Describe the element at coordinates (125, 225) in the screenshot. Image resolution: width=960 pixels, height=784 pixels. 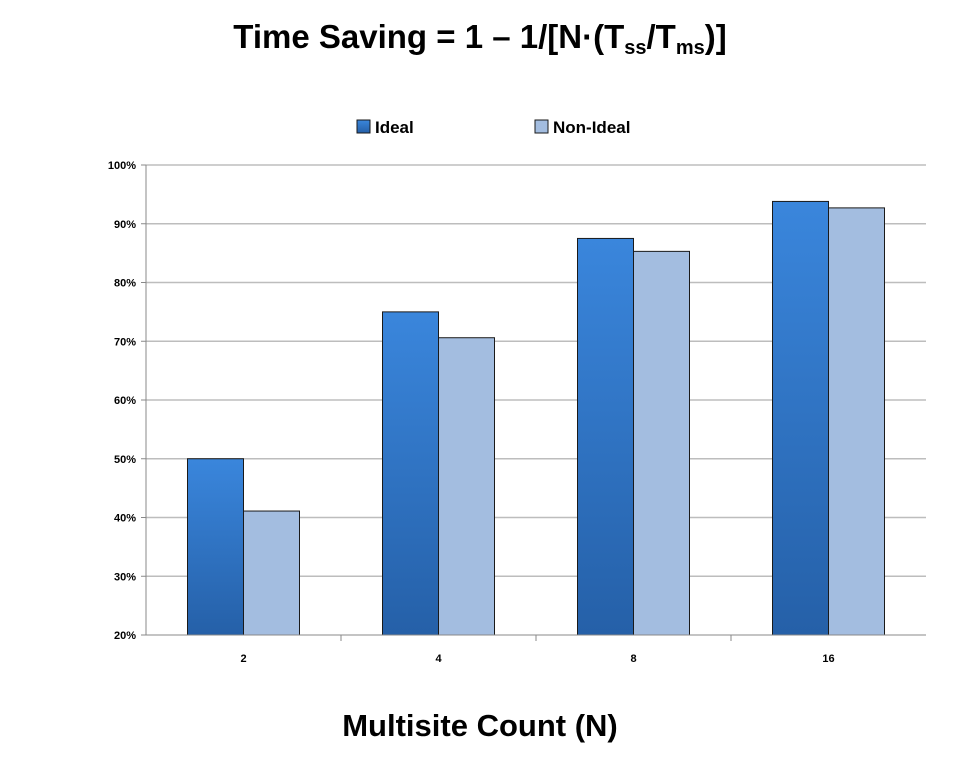
I see `y-tick-label: 90%` at that location.